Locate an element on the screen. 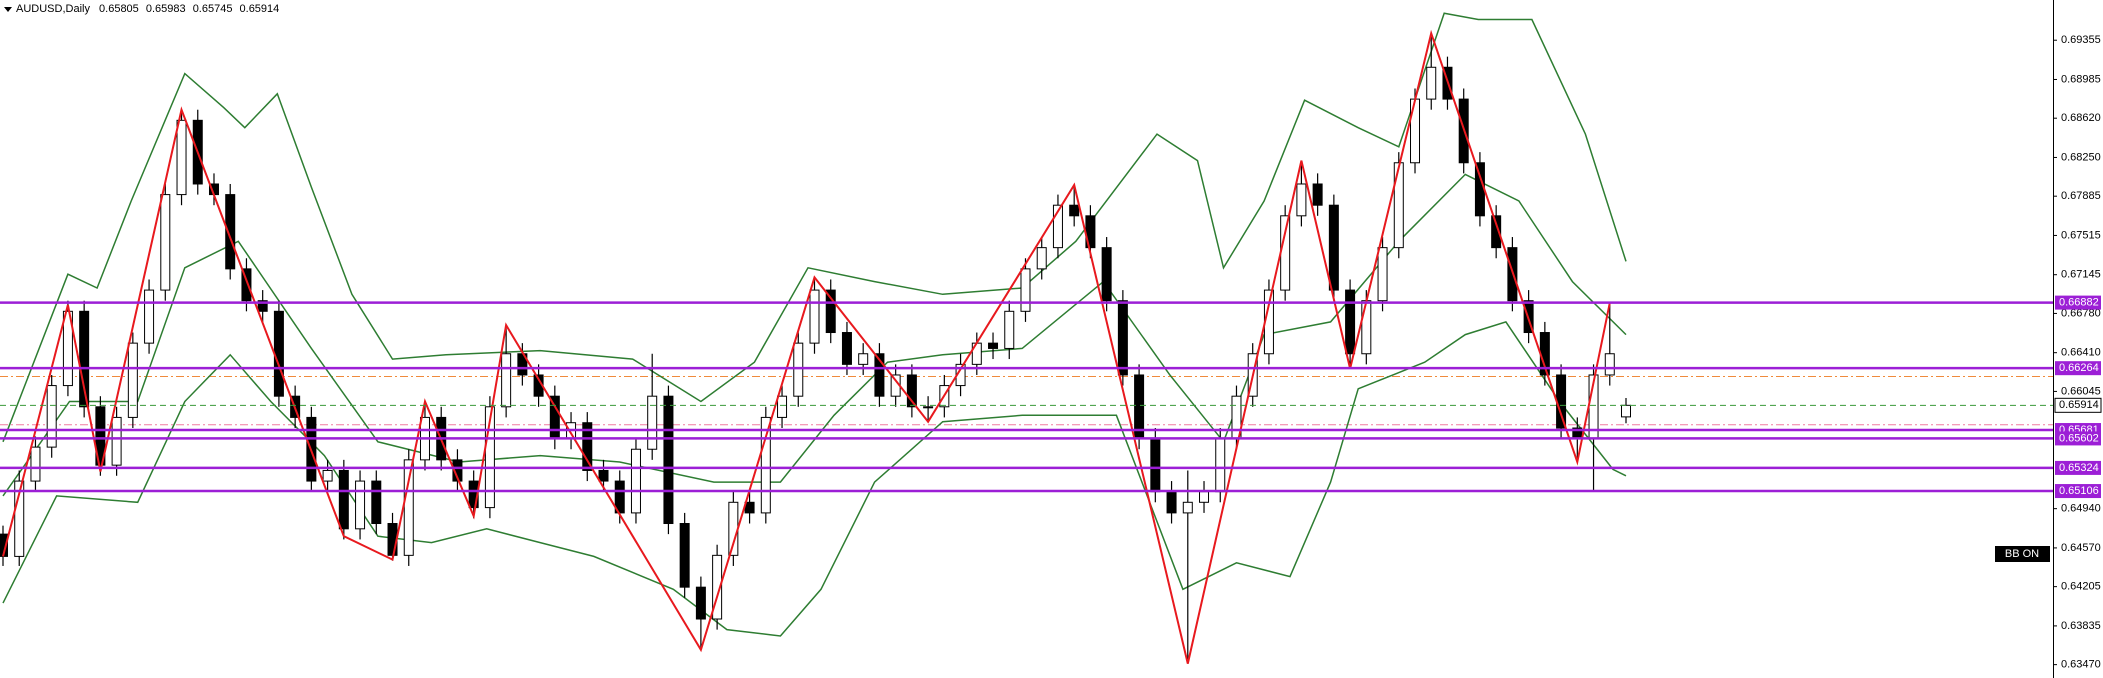  y-tick-label: 0.67515 is located at coordinates (2081, 235).